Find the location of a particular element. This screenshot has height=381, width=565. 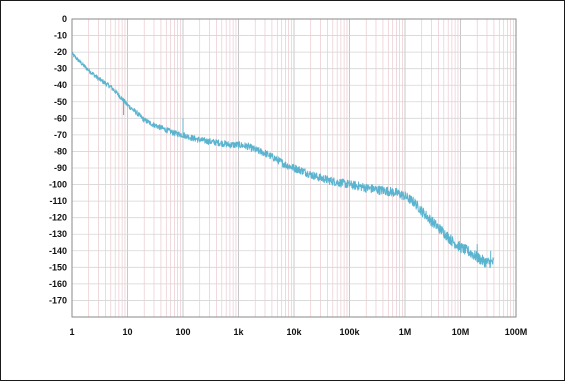

y-tick-label: -30 is located at coordinates (60, 69).